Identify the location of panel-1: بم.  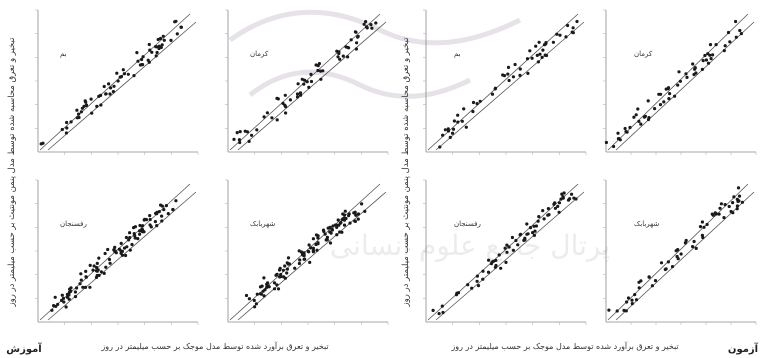
(117, 82).